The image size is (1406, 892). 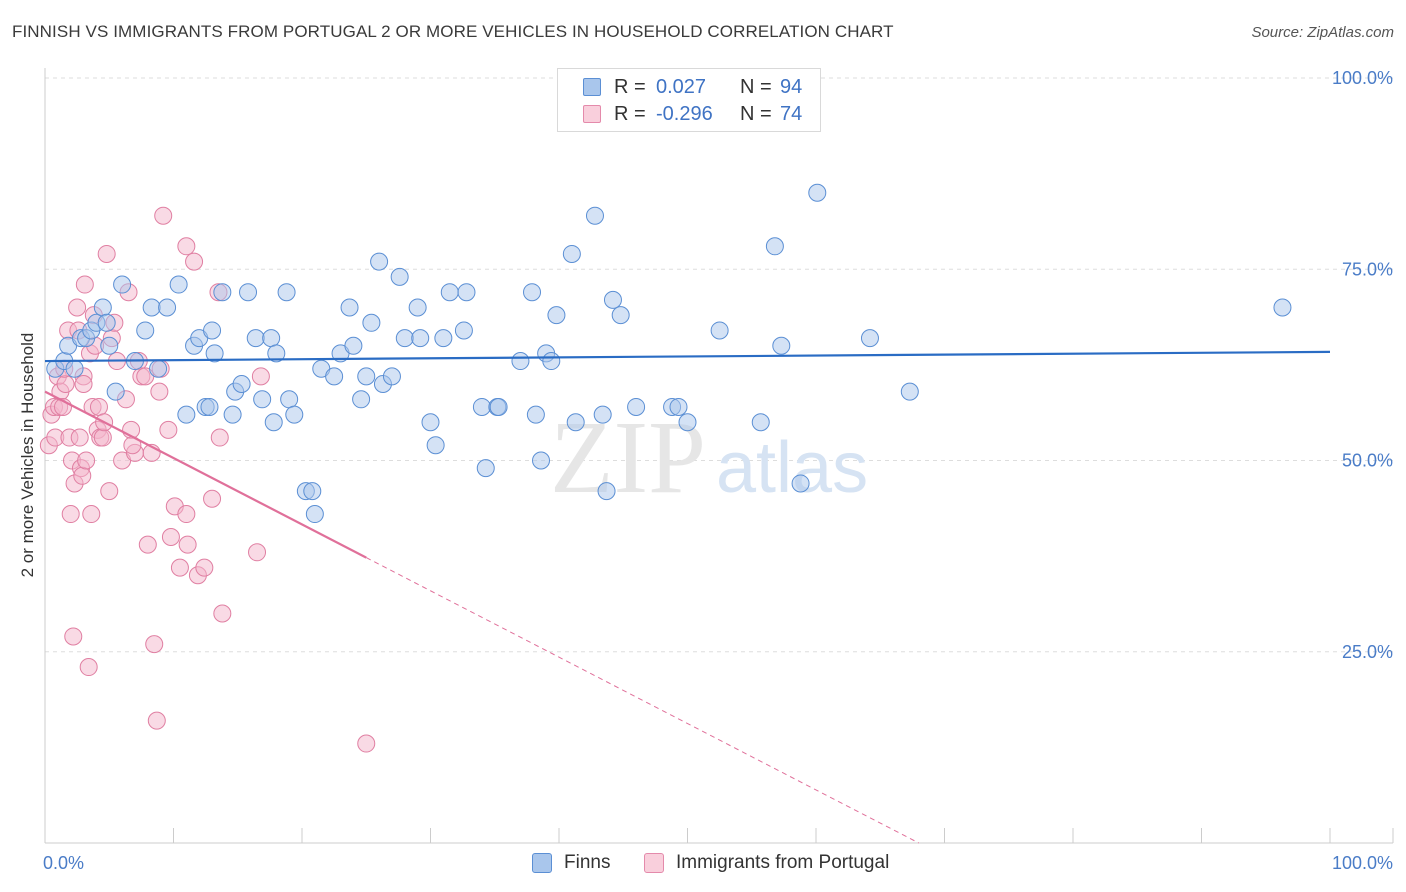 What do you see at coordinates (766, 863) in the screenshot?
I see `bottom-legend-portugal: Immigrants from Portugal` at bounding box center [766, 863].